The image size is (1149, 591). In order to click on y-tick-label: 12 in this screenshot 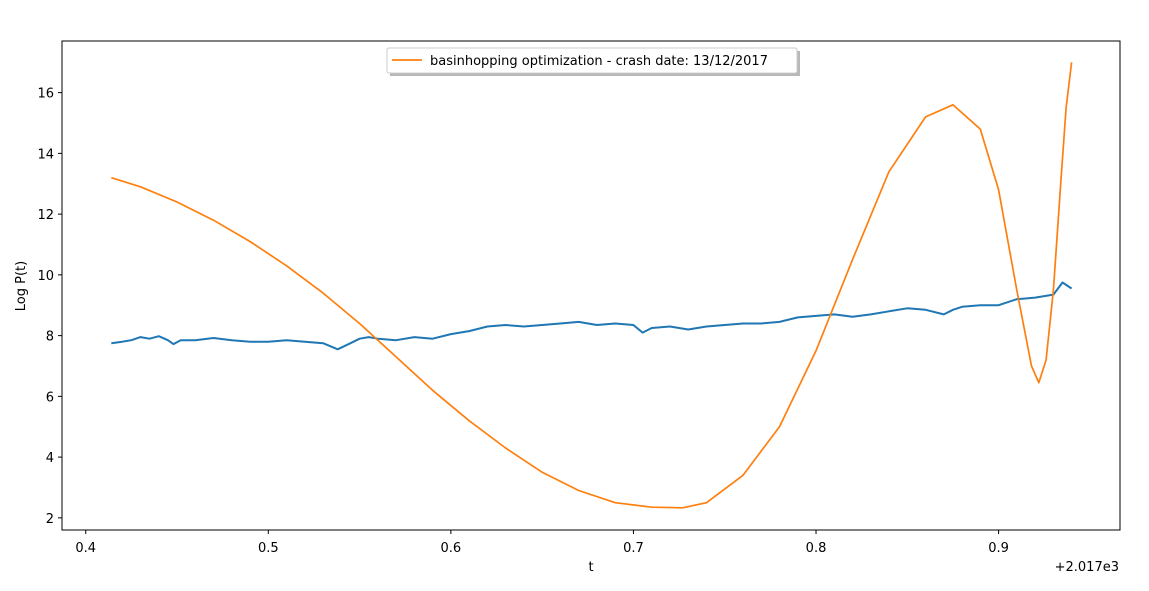, I will do `click(45, 215)`.